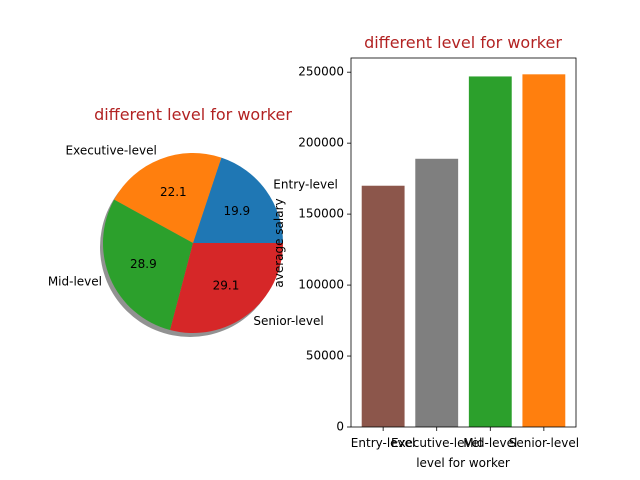 Image resolution: width=640 pixels, height=480 pixels. I want to click on pie-slices, so click(192, 243).